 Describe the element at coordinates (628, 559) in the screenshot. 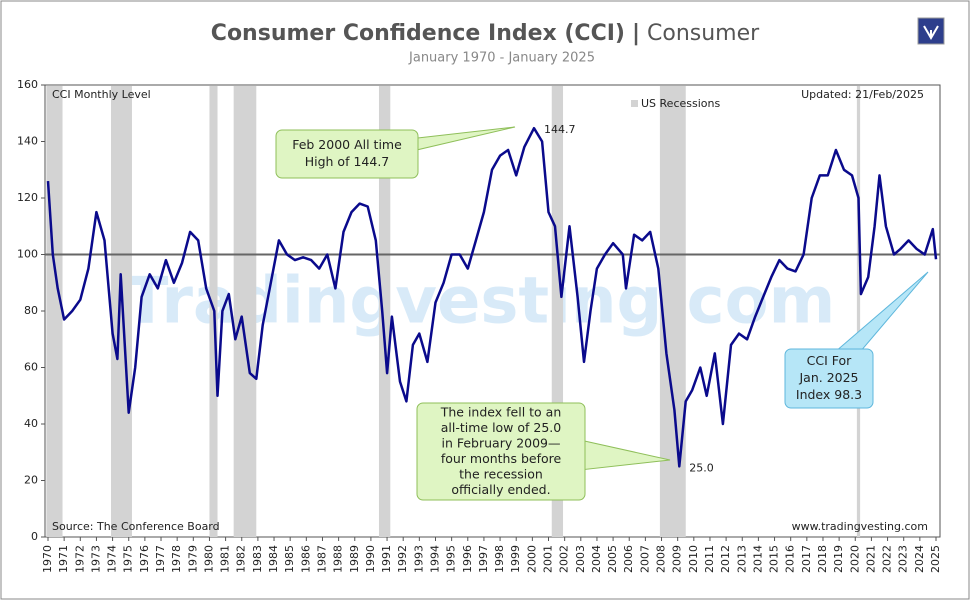

I see `x-tick-label: 2006` at that location.